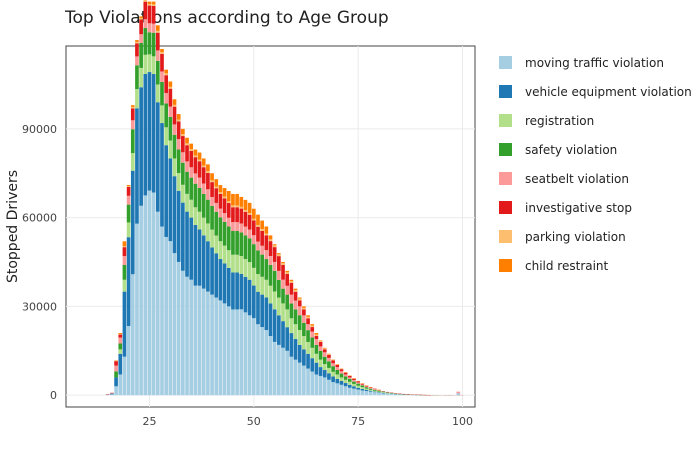  Describe the element at coordinates (581, 63) in the screenshot. I see `legend-item: moving traffic violation` at that location.